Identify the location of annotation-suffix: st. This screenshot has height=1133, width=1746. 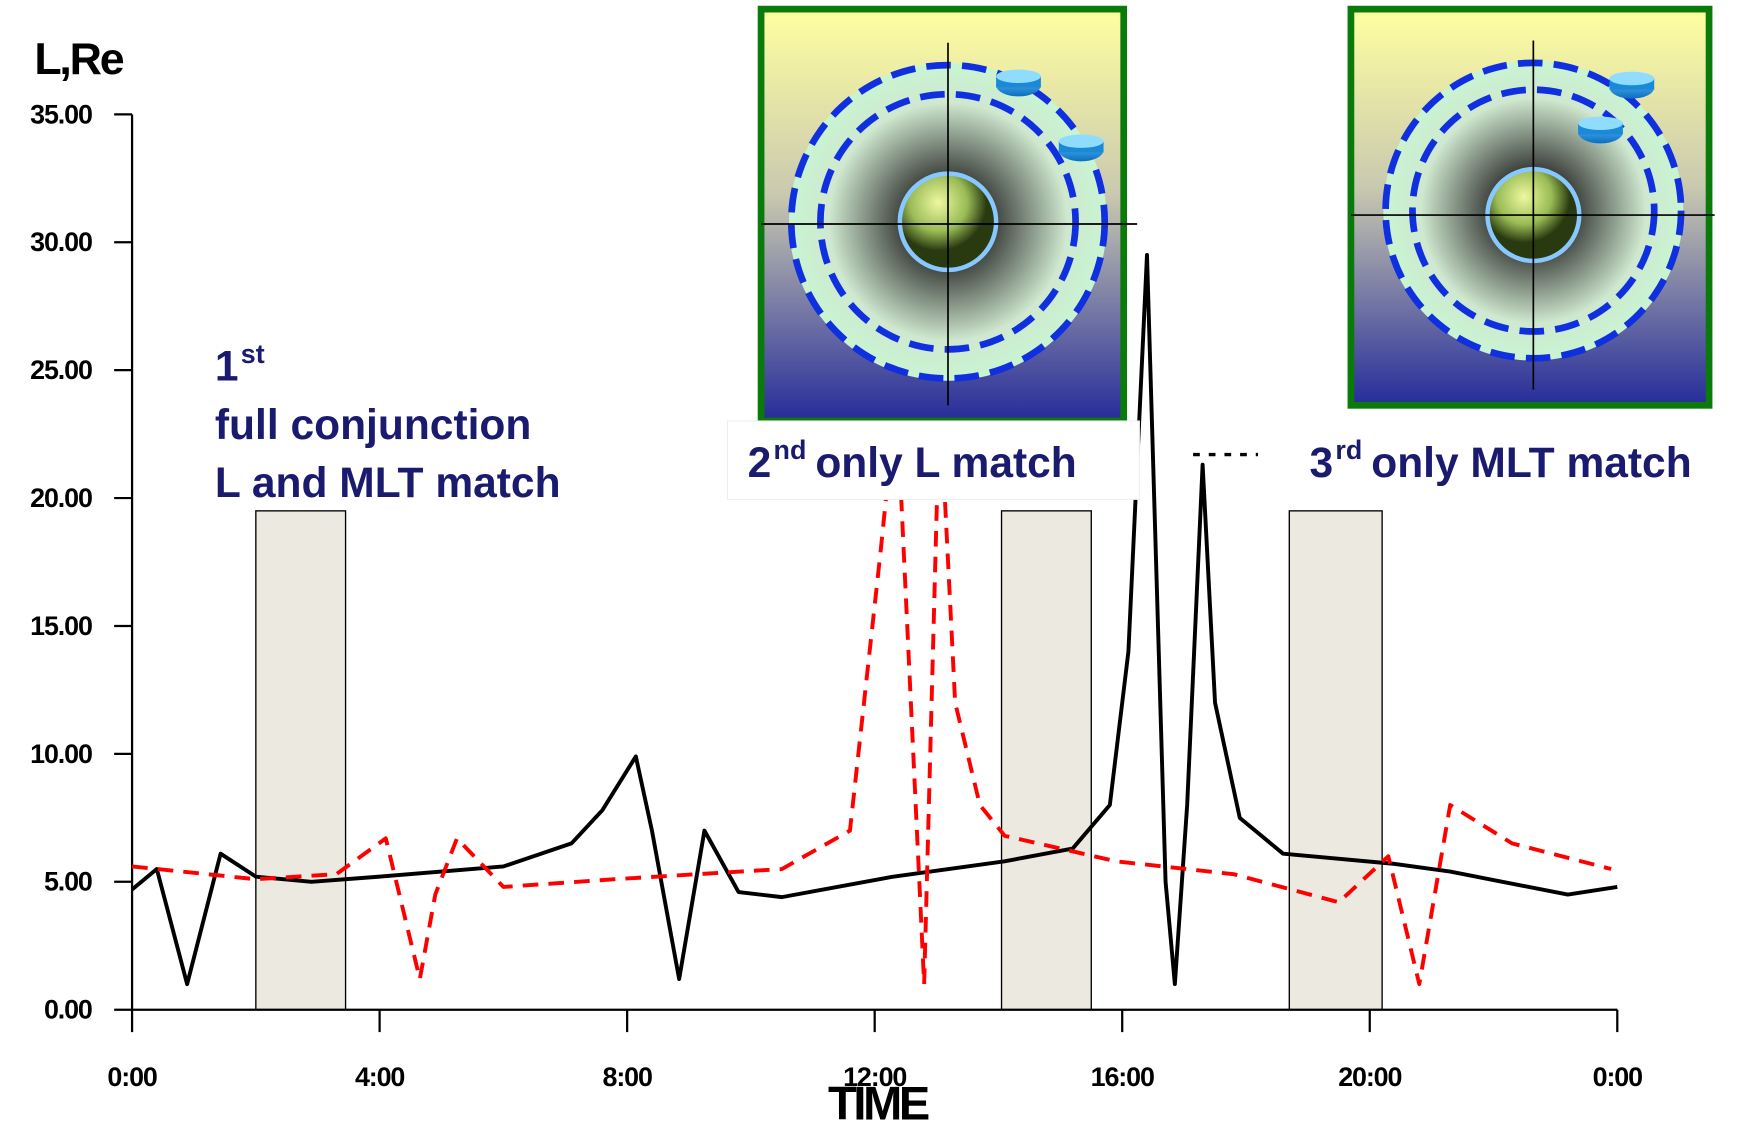
(253, 354).